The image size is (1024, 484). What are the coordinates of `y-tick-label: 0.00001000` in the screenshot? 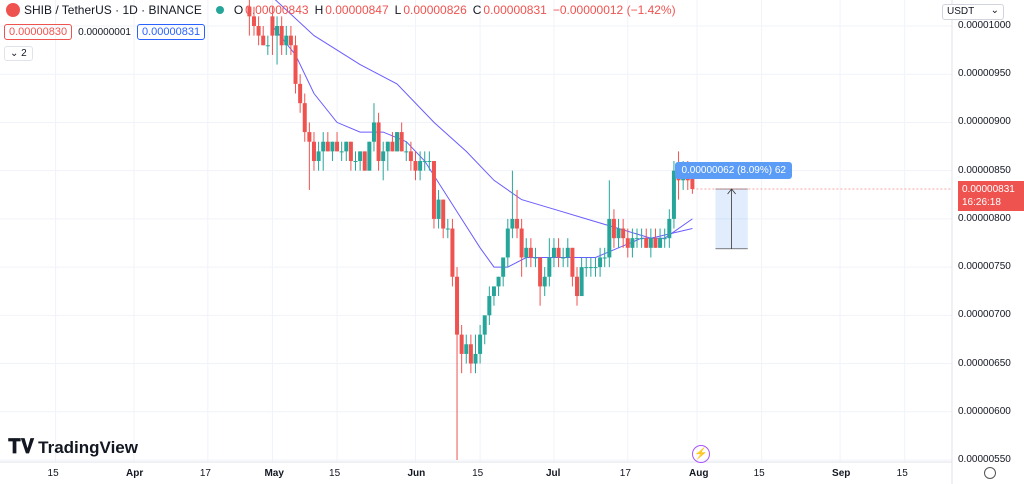 It's located at (984, 25).